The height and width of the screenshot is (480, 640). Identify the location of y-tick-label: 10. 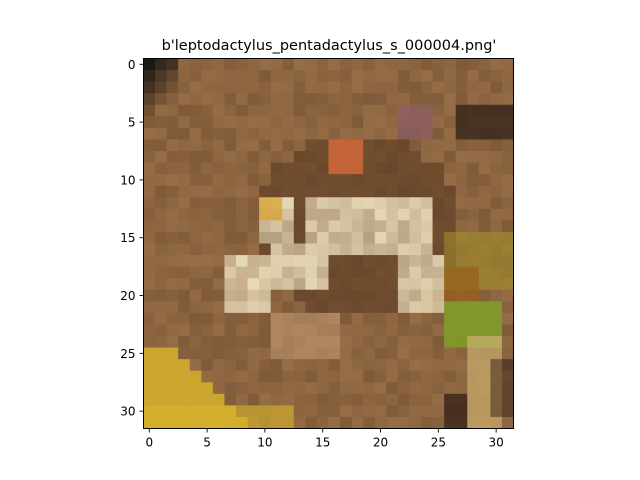
(127, 180).